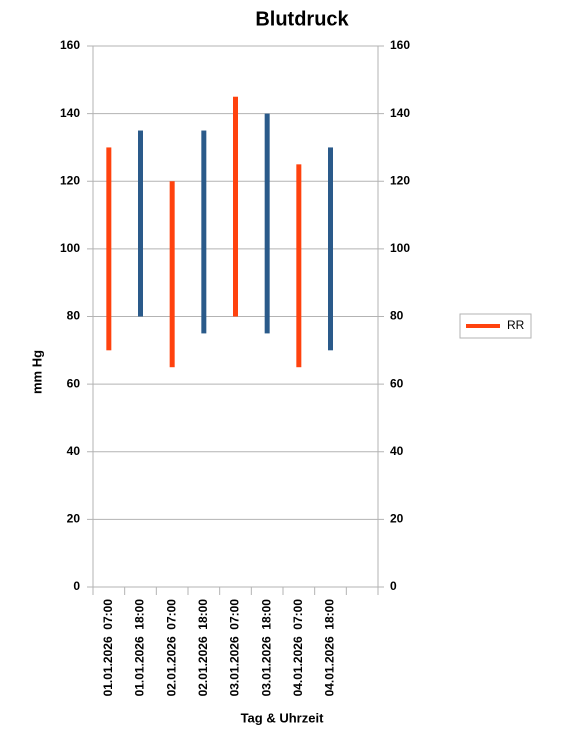  I want to click on y2-tick-label: 20, so click(397, 519).